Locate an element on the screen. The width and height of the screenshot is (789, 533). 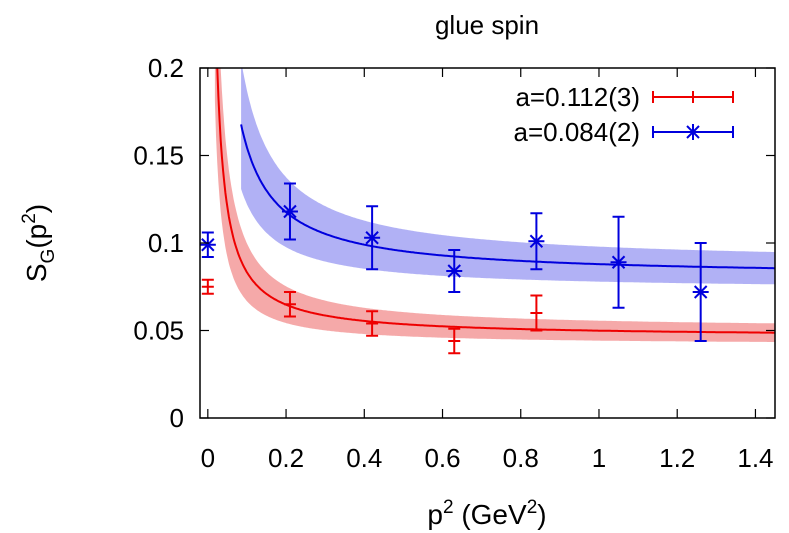
x-tick-label: 1.4 is located at coordinates (755, 458).